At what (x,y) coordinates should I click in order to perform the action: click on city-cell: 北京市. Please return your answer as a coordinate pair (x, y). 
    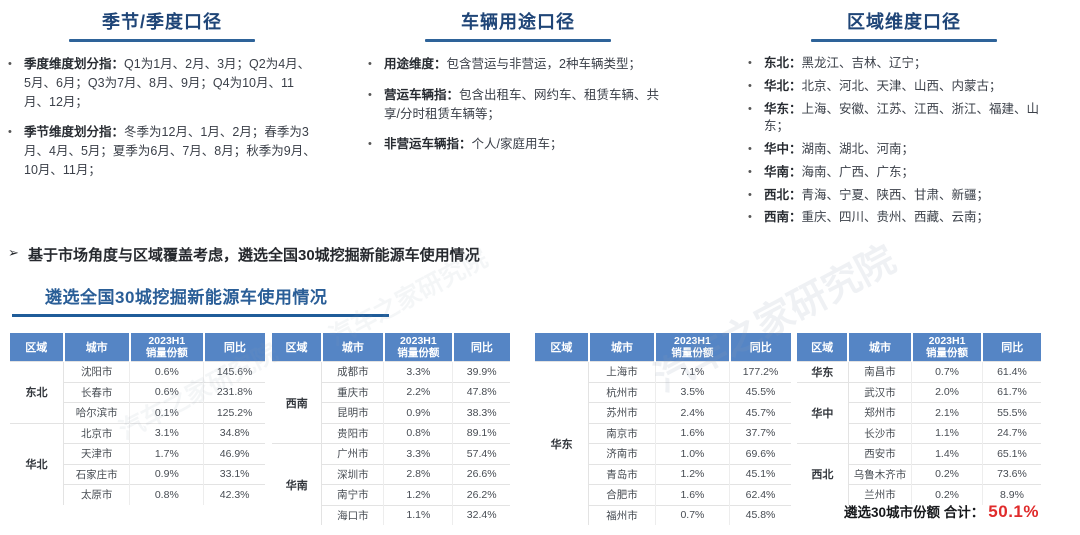
    Looking at the image, I should click on (97, 433).